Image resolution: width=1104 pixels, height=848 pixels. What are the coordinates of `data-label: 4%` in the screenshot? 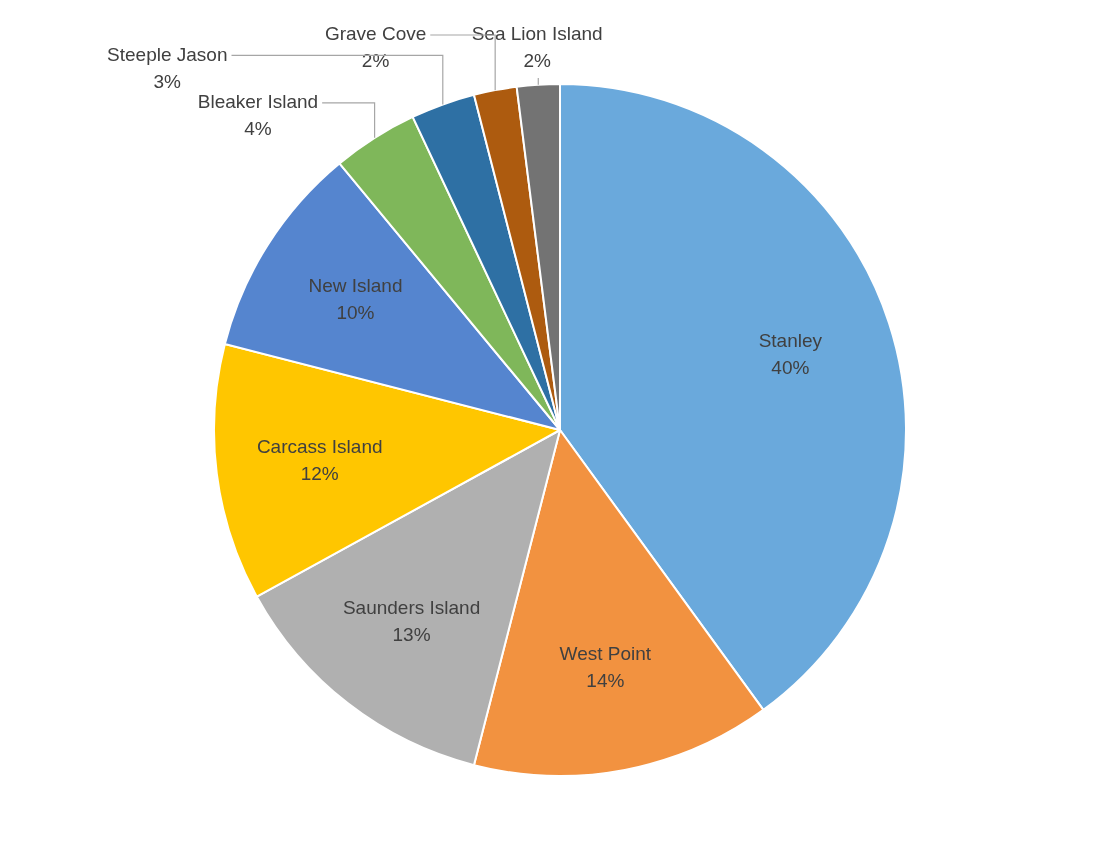 It's located at (258, 129).